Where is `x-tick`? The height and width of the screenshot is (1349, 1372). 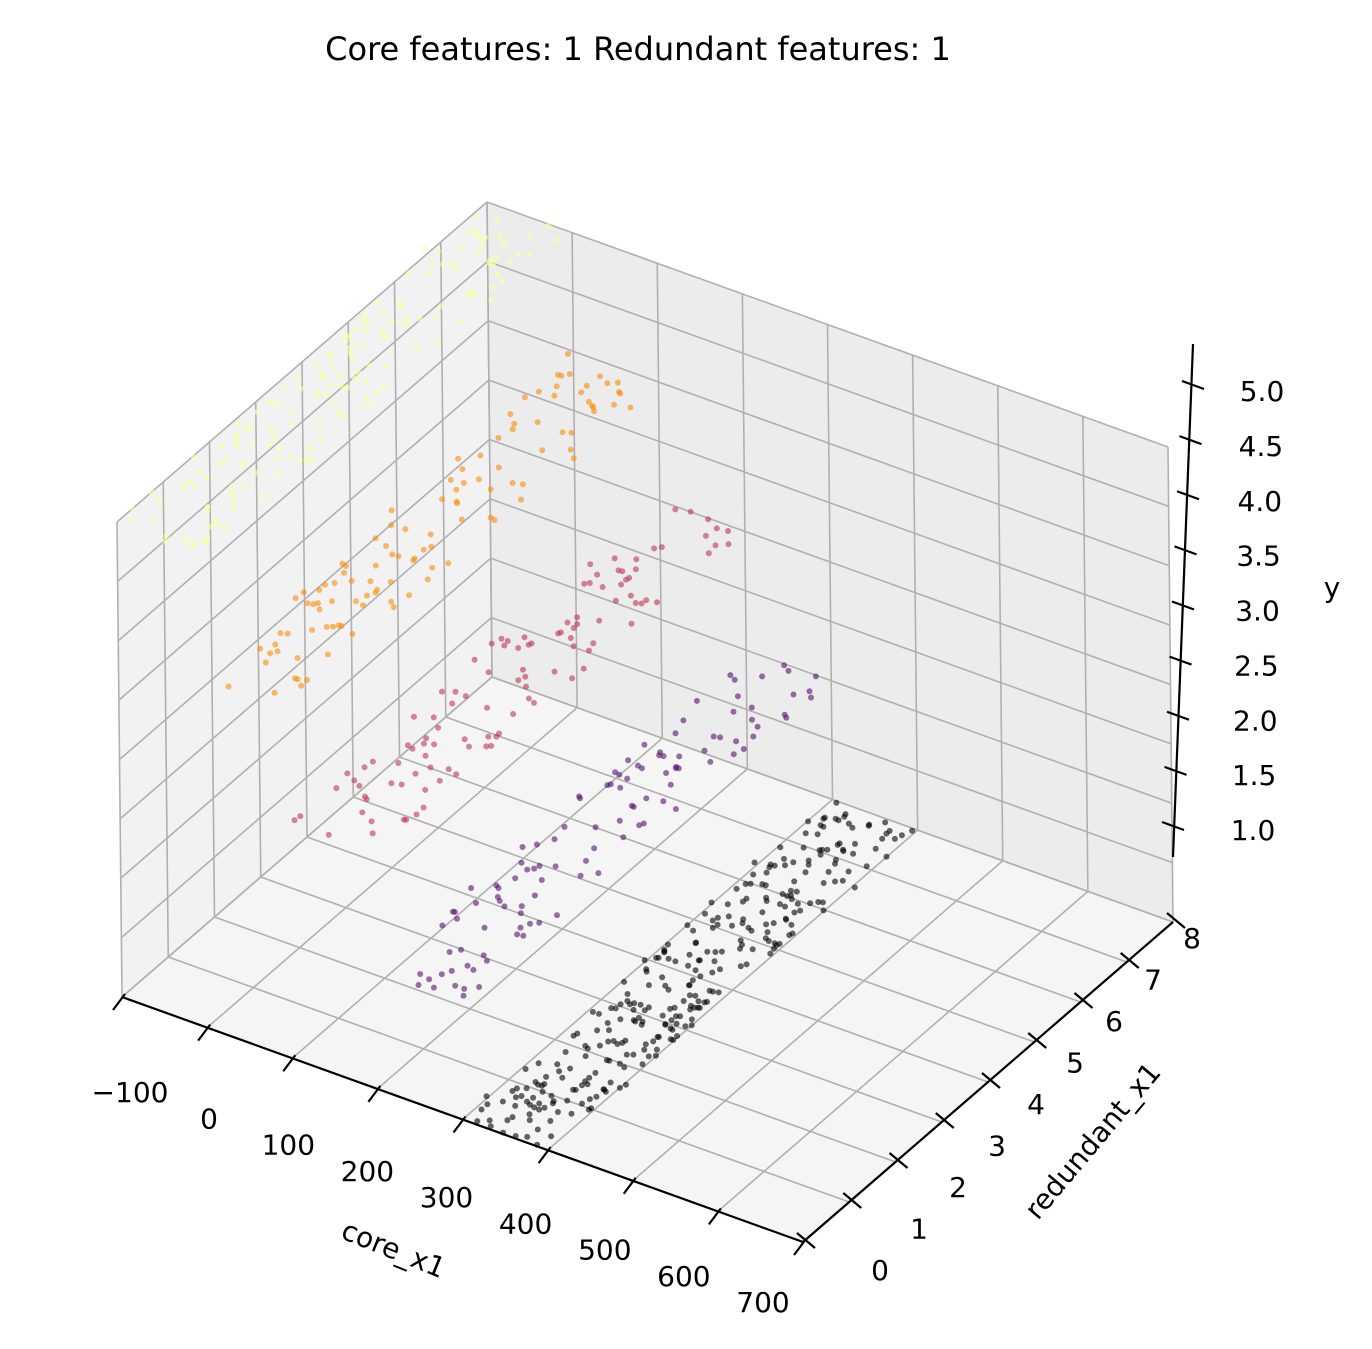
x-tick is located at coordinates (459, 1124).